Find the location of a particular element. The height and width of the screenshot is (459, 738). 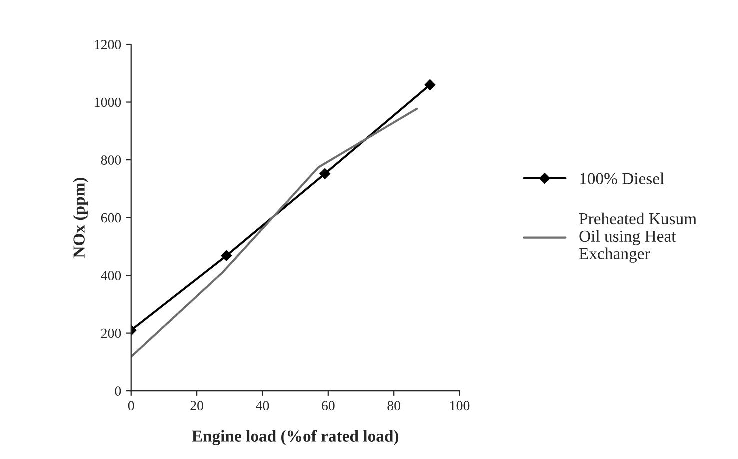

legend-label: 100% Diesel is located at coordinates (622, 178).